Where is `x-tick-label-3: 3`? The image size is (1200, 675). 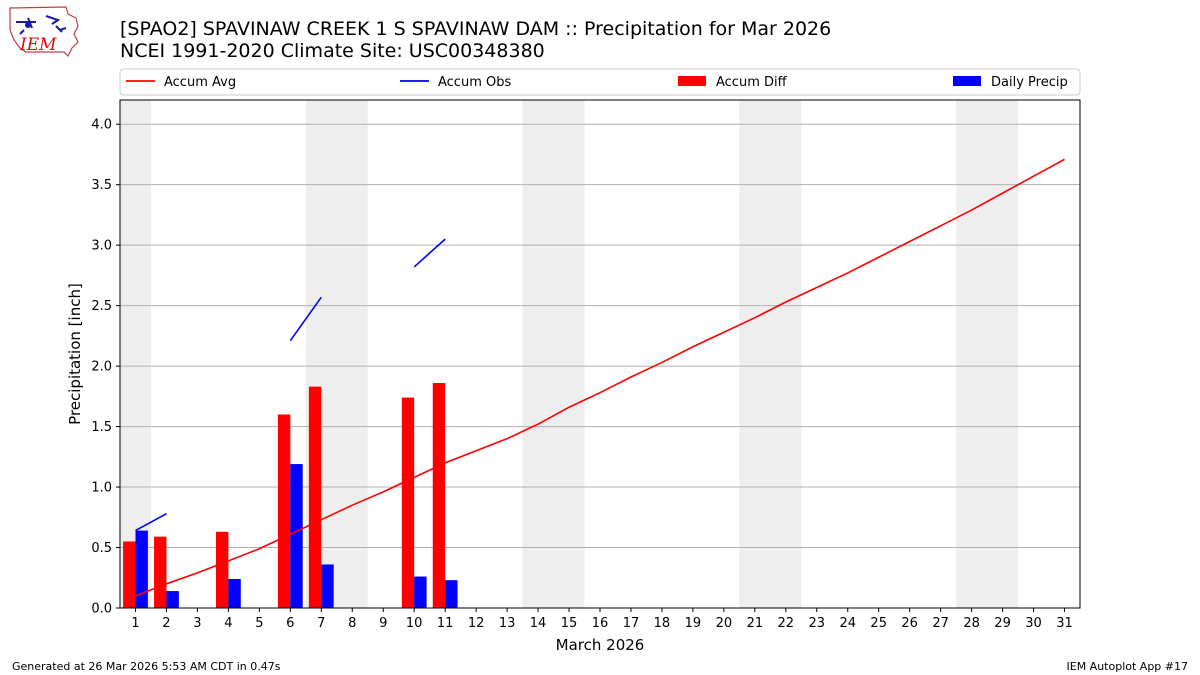
x-tick-label-3: 3 is located at coordinates (197, 623).